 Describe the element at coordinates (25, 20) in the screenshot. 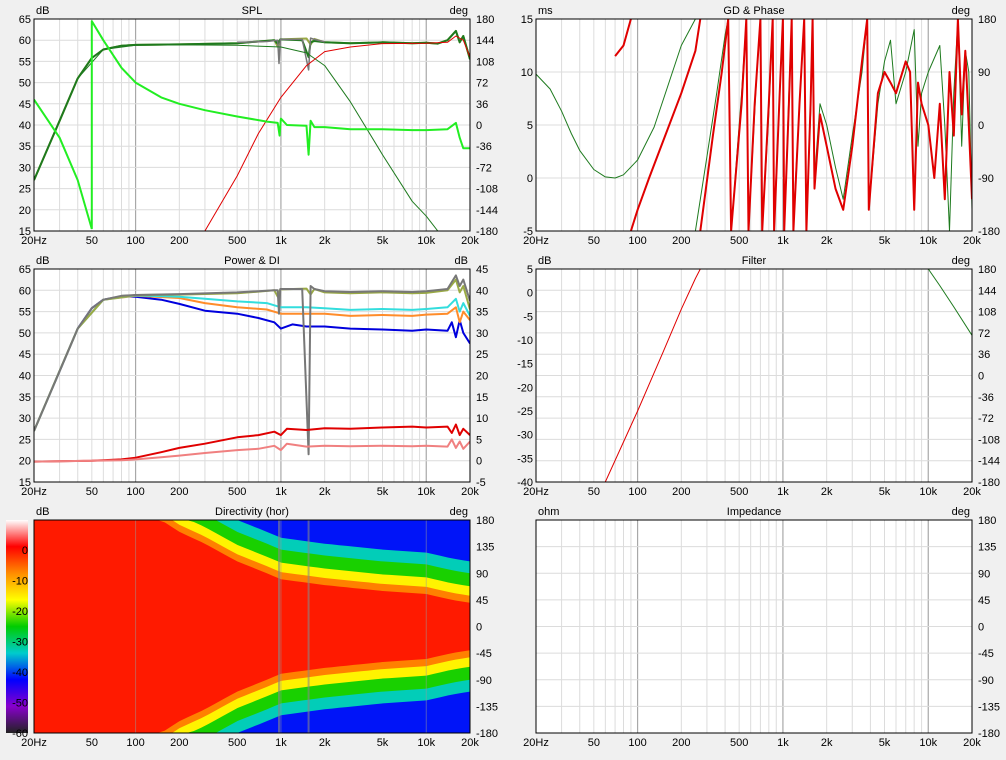

I see `y-tick-label-left: 65` at that location.